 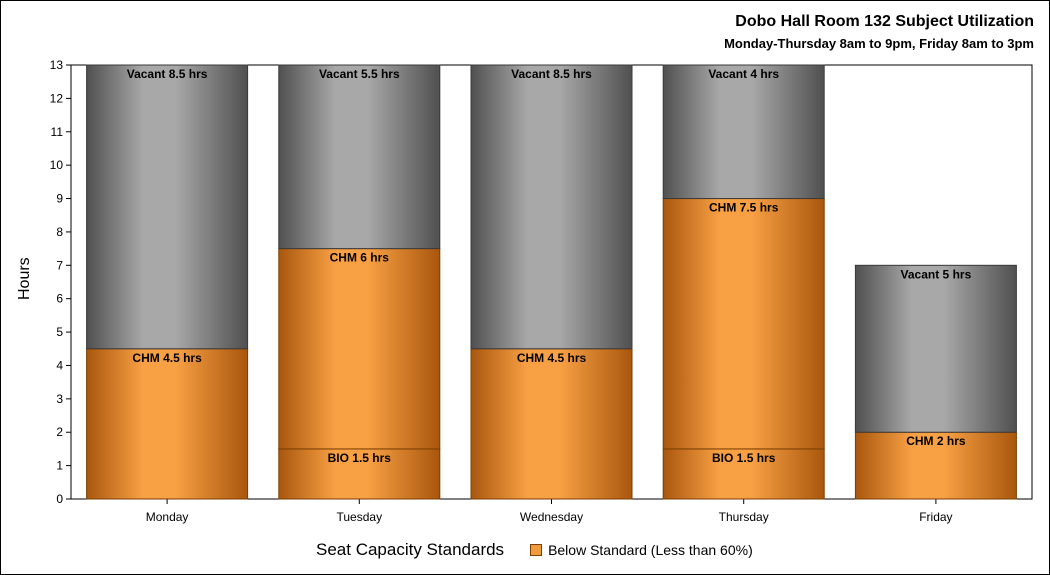 I want to click on legend-swatch-below-standard, so click(x=536, y=550).